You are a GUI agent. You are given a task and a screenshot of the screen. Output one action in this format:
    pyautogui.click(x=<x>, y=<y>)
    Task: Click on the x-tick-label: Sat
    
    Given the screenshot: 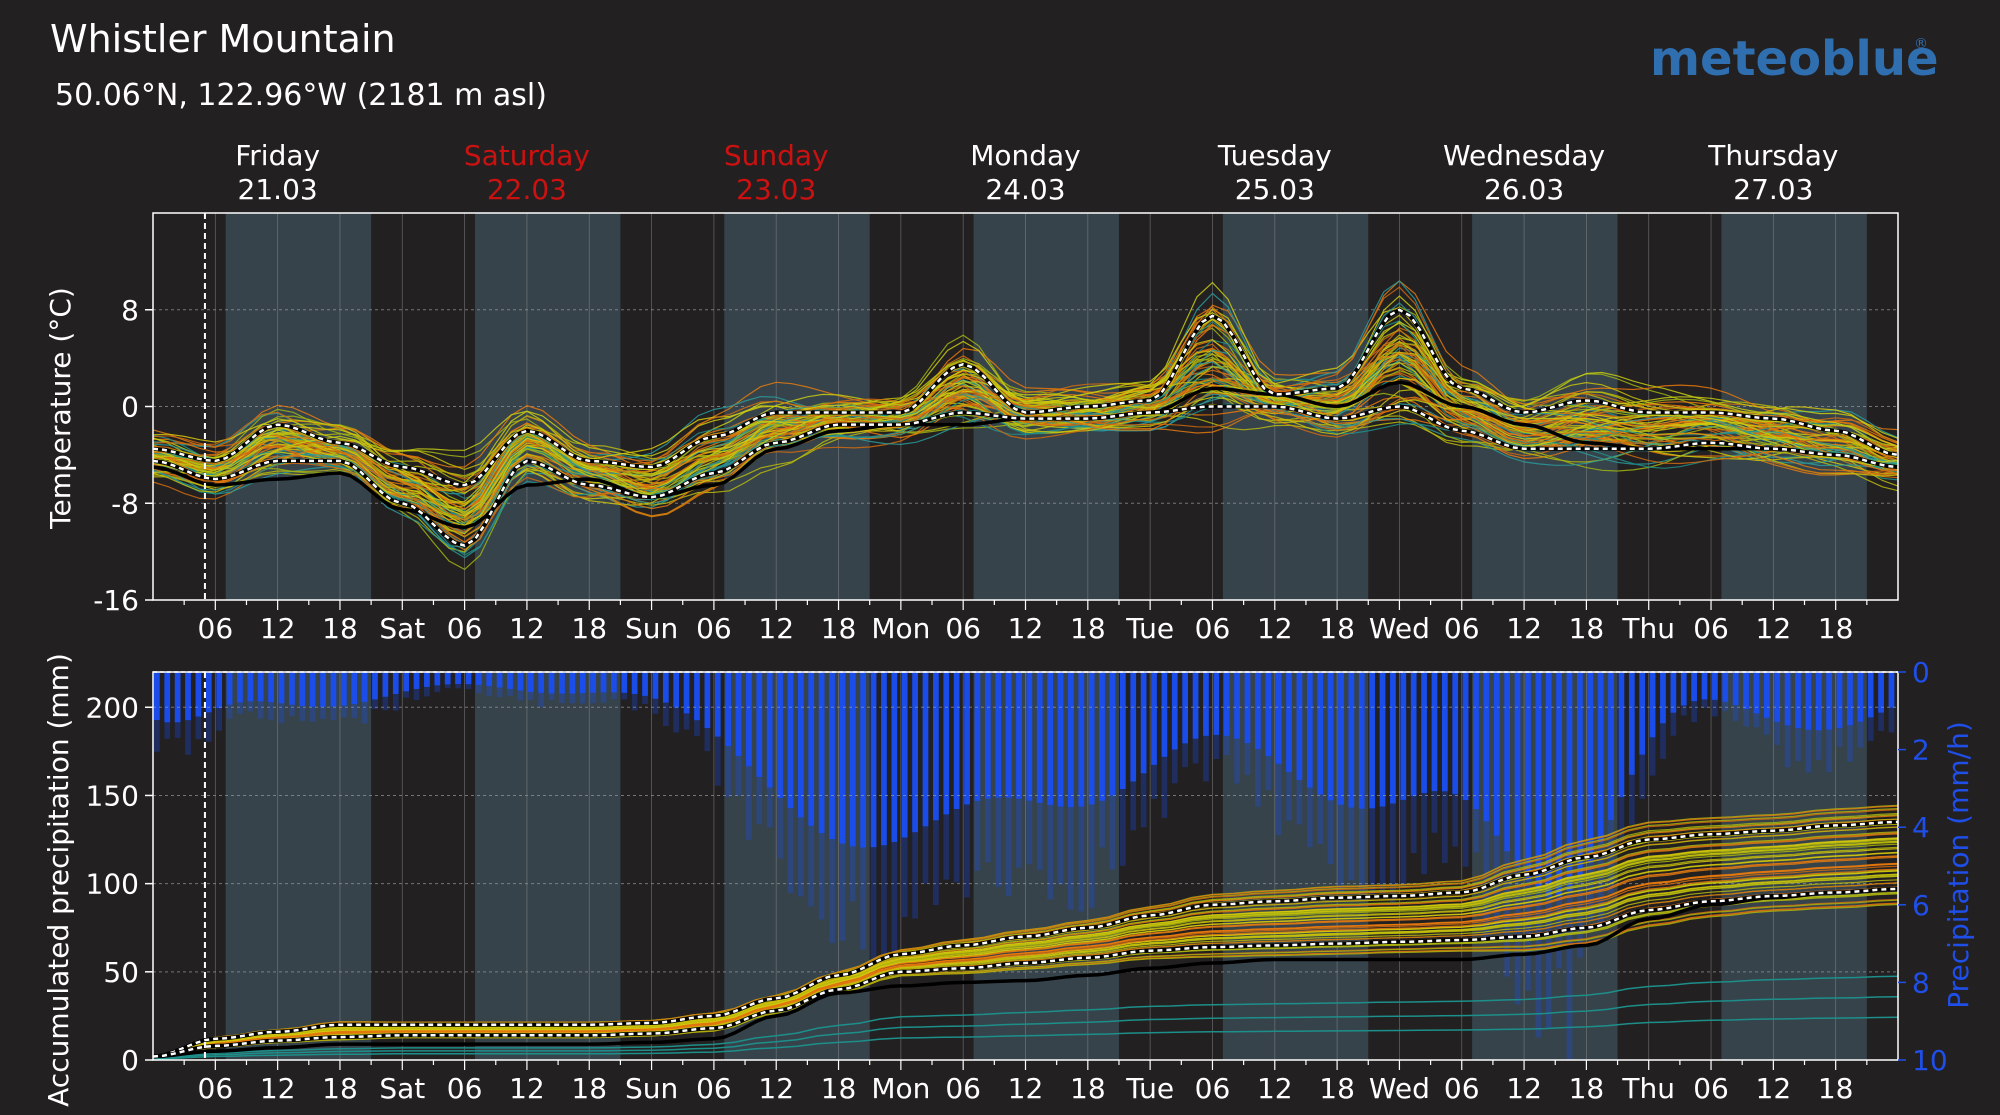 What is the action you would take?
    pyautogui.click(x=402, y=1088)
    